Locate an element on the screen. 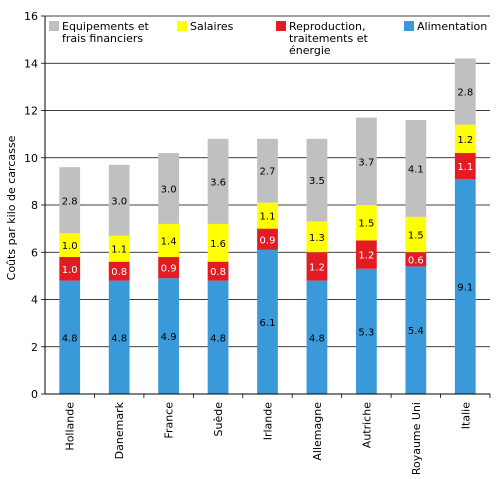 The height and width of the screenshot is (479, 500). data-label: 0.6 is located at coordinates (416, 260).